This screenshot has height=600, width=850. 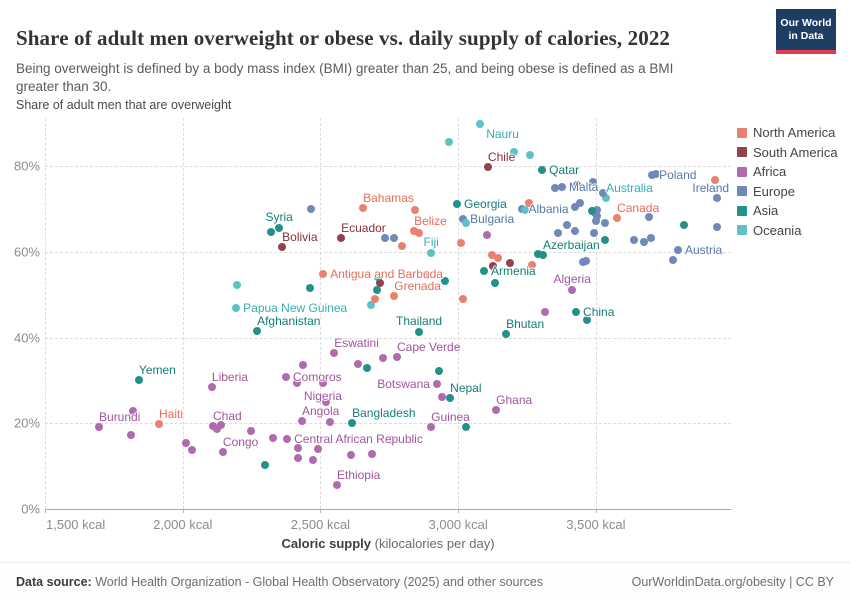 I want to click on point-label-yemen: Yemen, so click(x=157, y=369).